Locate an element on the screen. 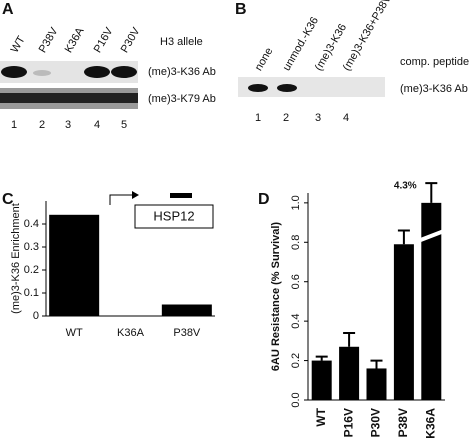 The image size is (474, 445). y-tick-label: 0.8 is located at coordinates (296, 242).